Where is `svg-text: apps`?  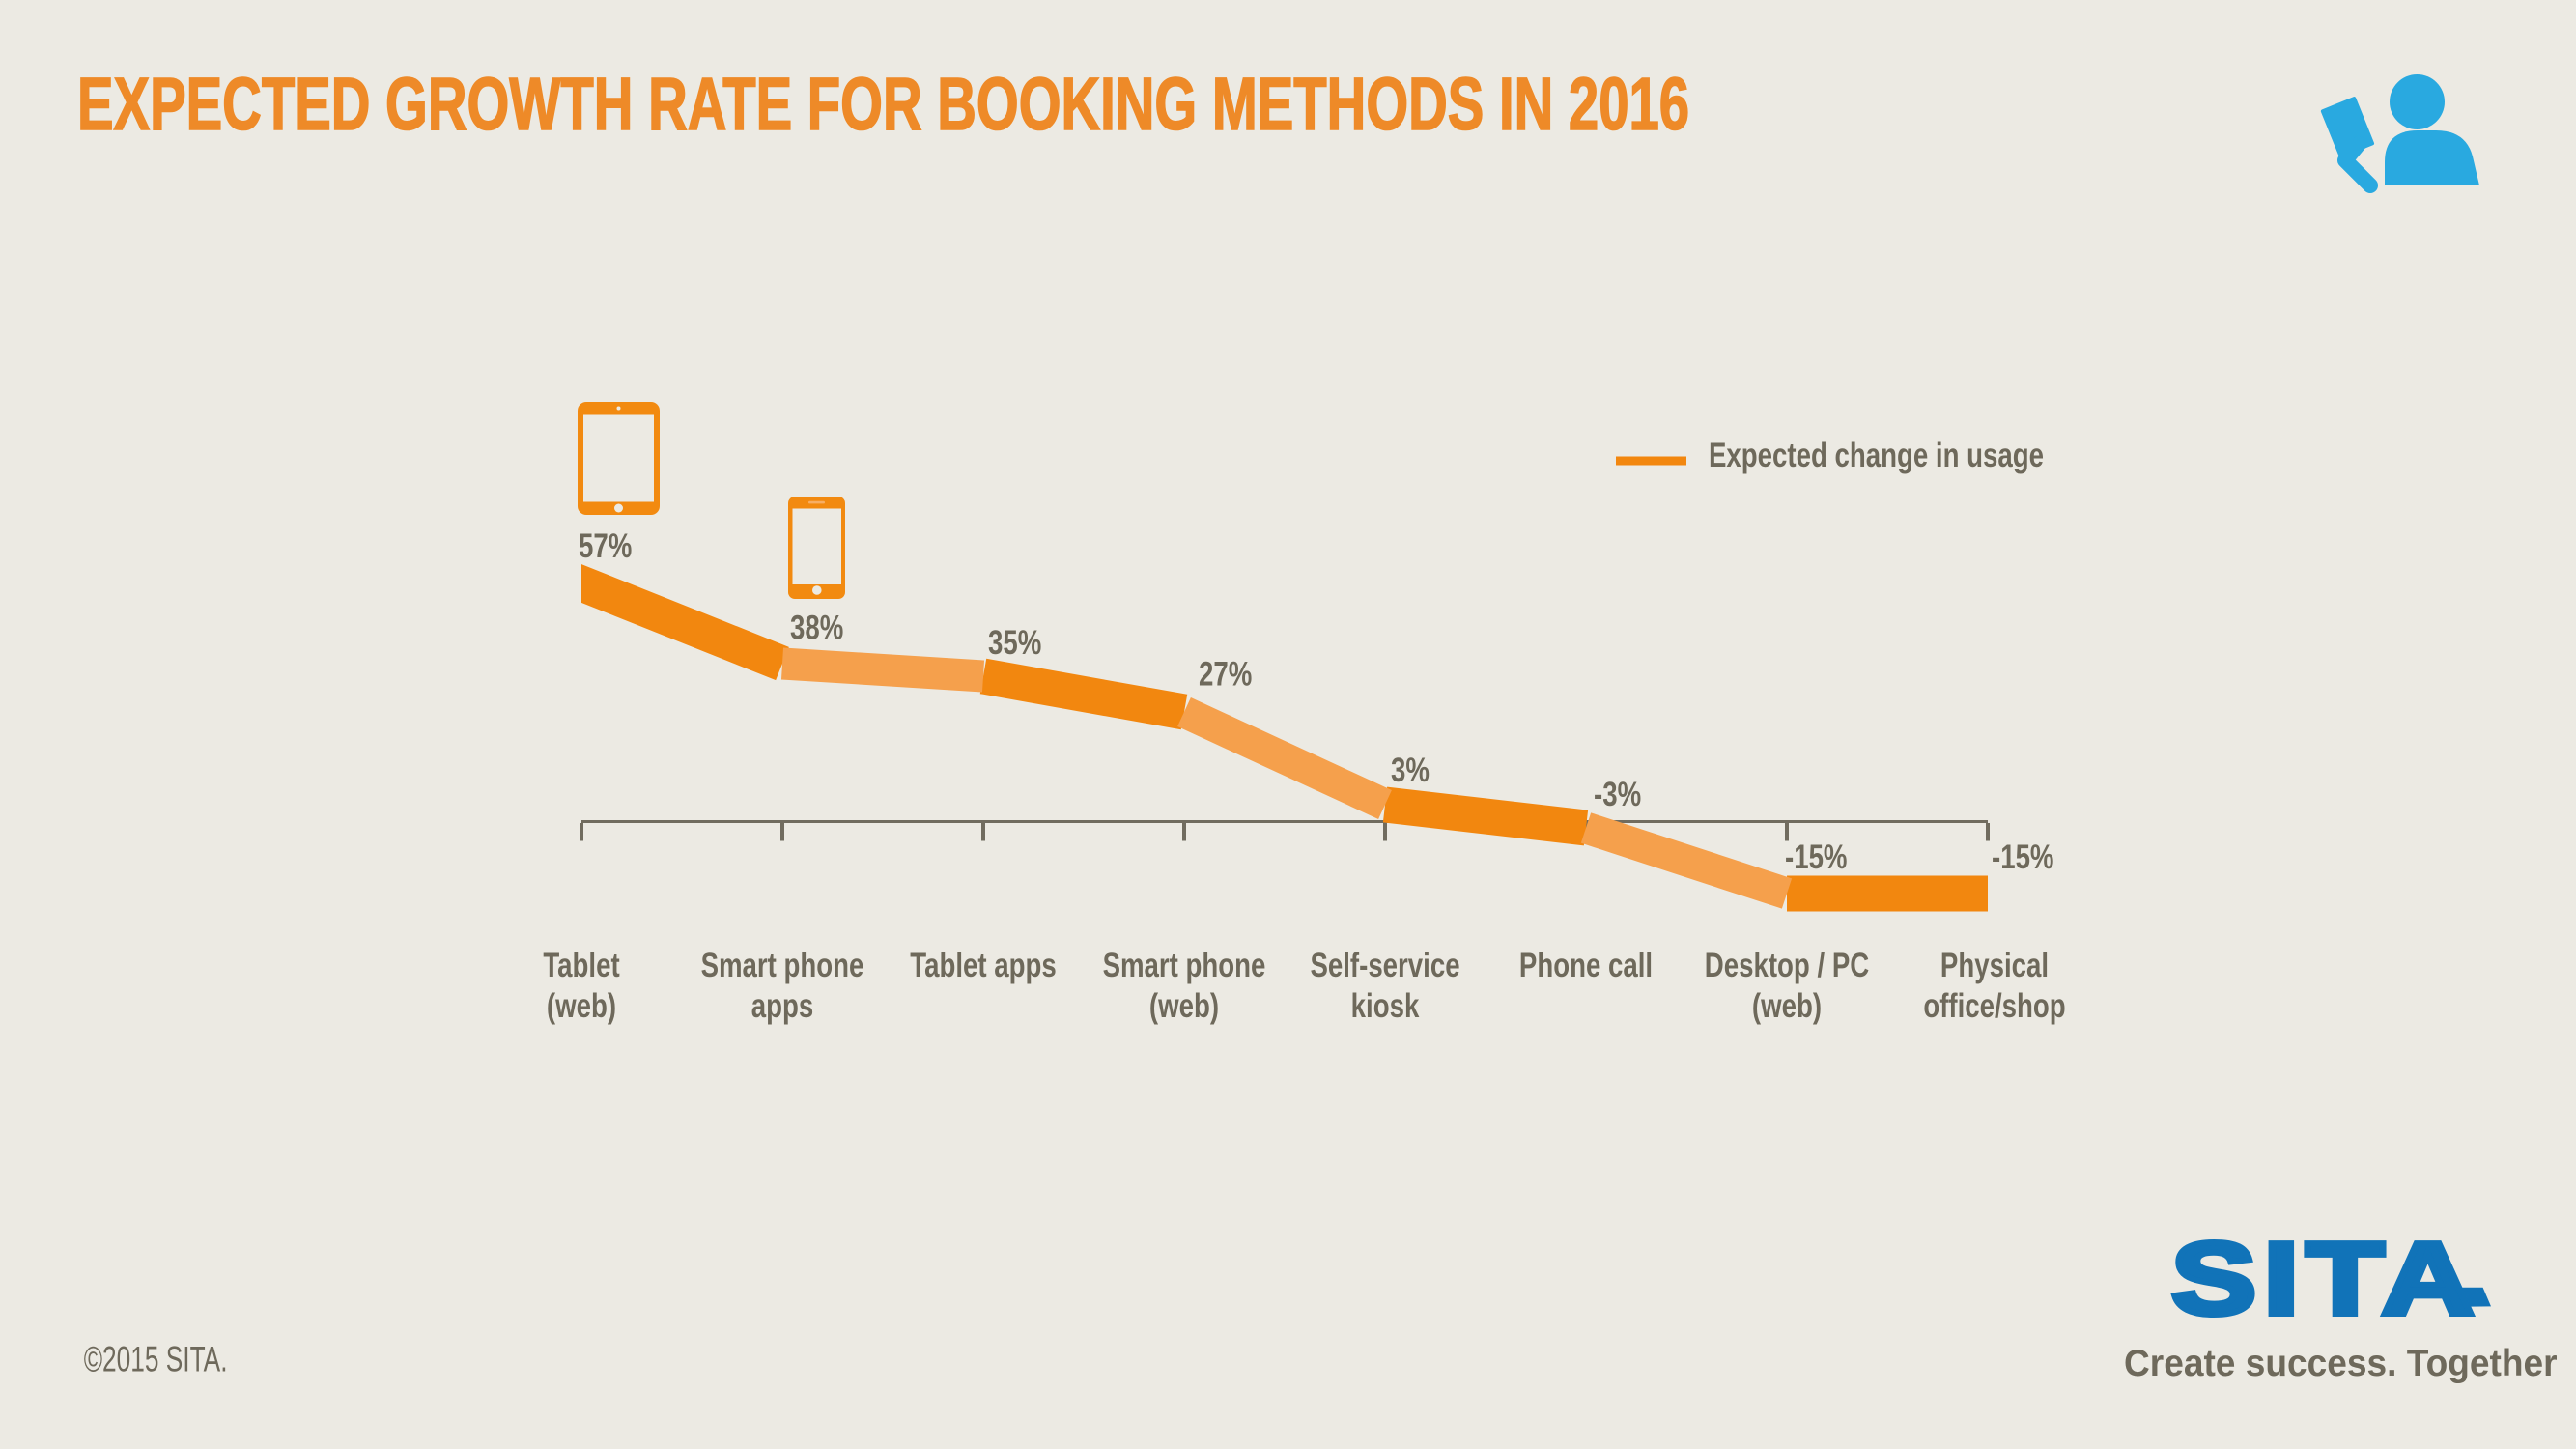
svg-text: apps is located at coordinates (782, 1005).